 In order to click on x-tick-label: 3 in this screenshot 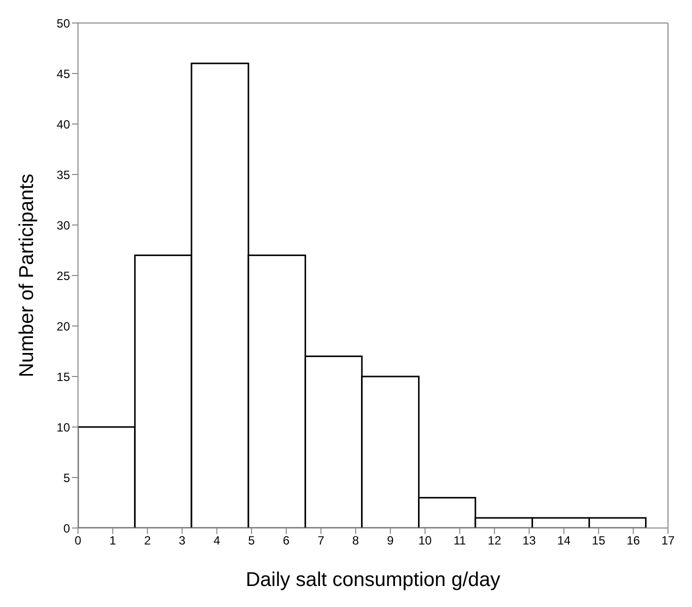, I will do `click(182, 541)`.